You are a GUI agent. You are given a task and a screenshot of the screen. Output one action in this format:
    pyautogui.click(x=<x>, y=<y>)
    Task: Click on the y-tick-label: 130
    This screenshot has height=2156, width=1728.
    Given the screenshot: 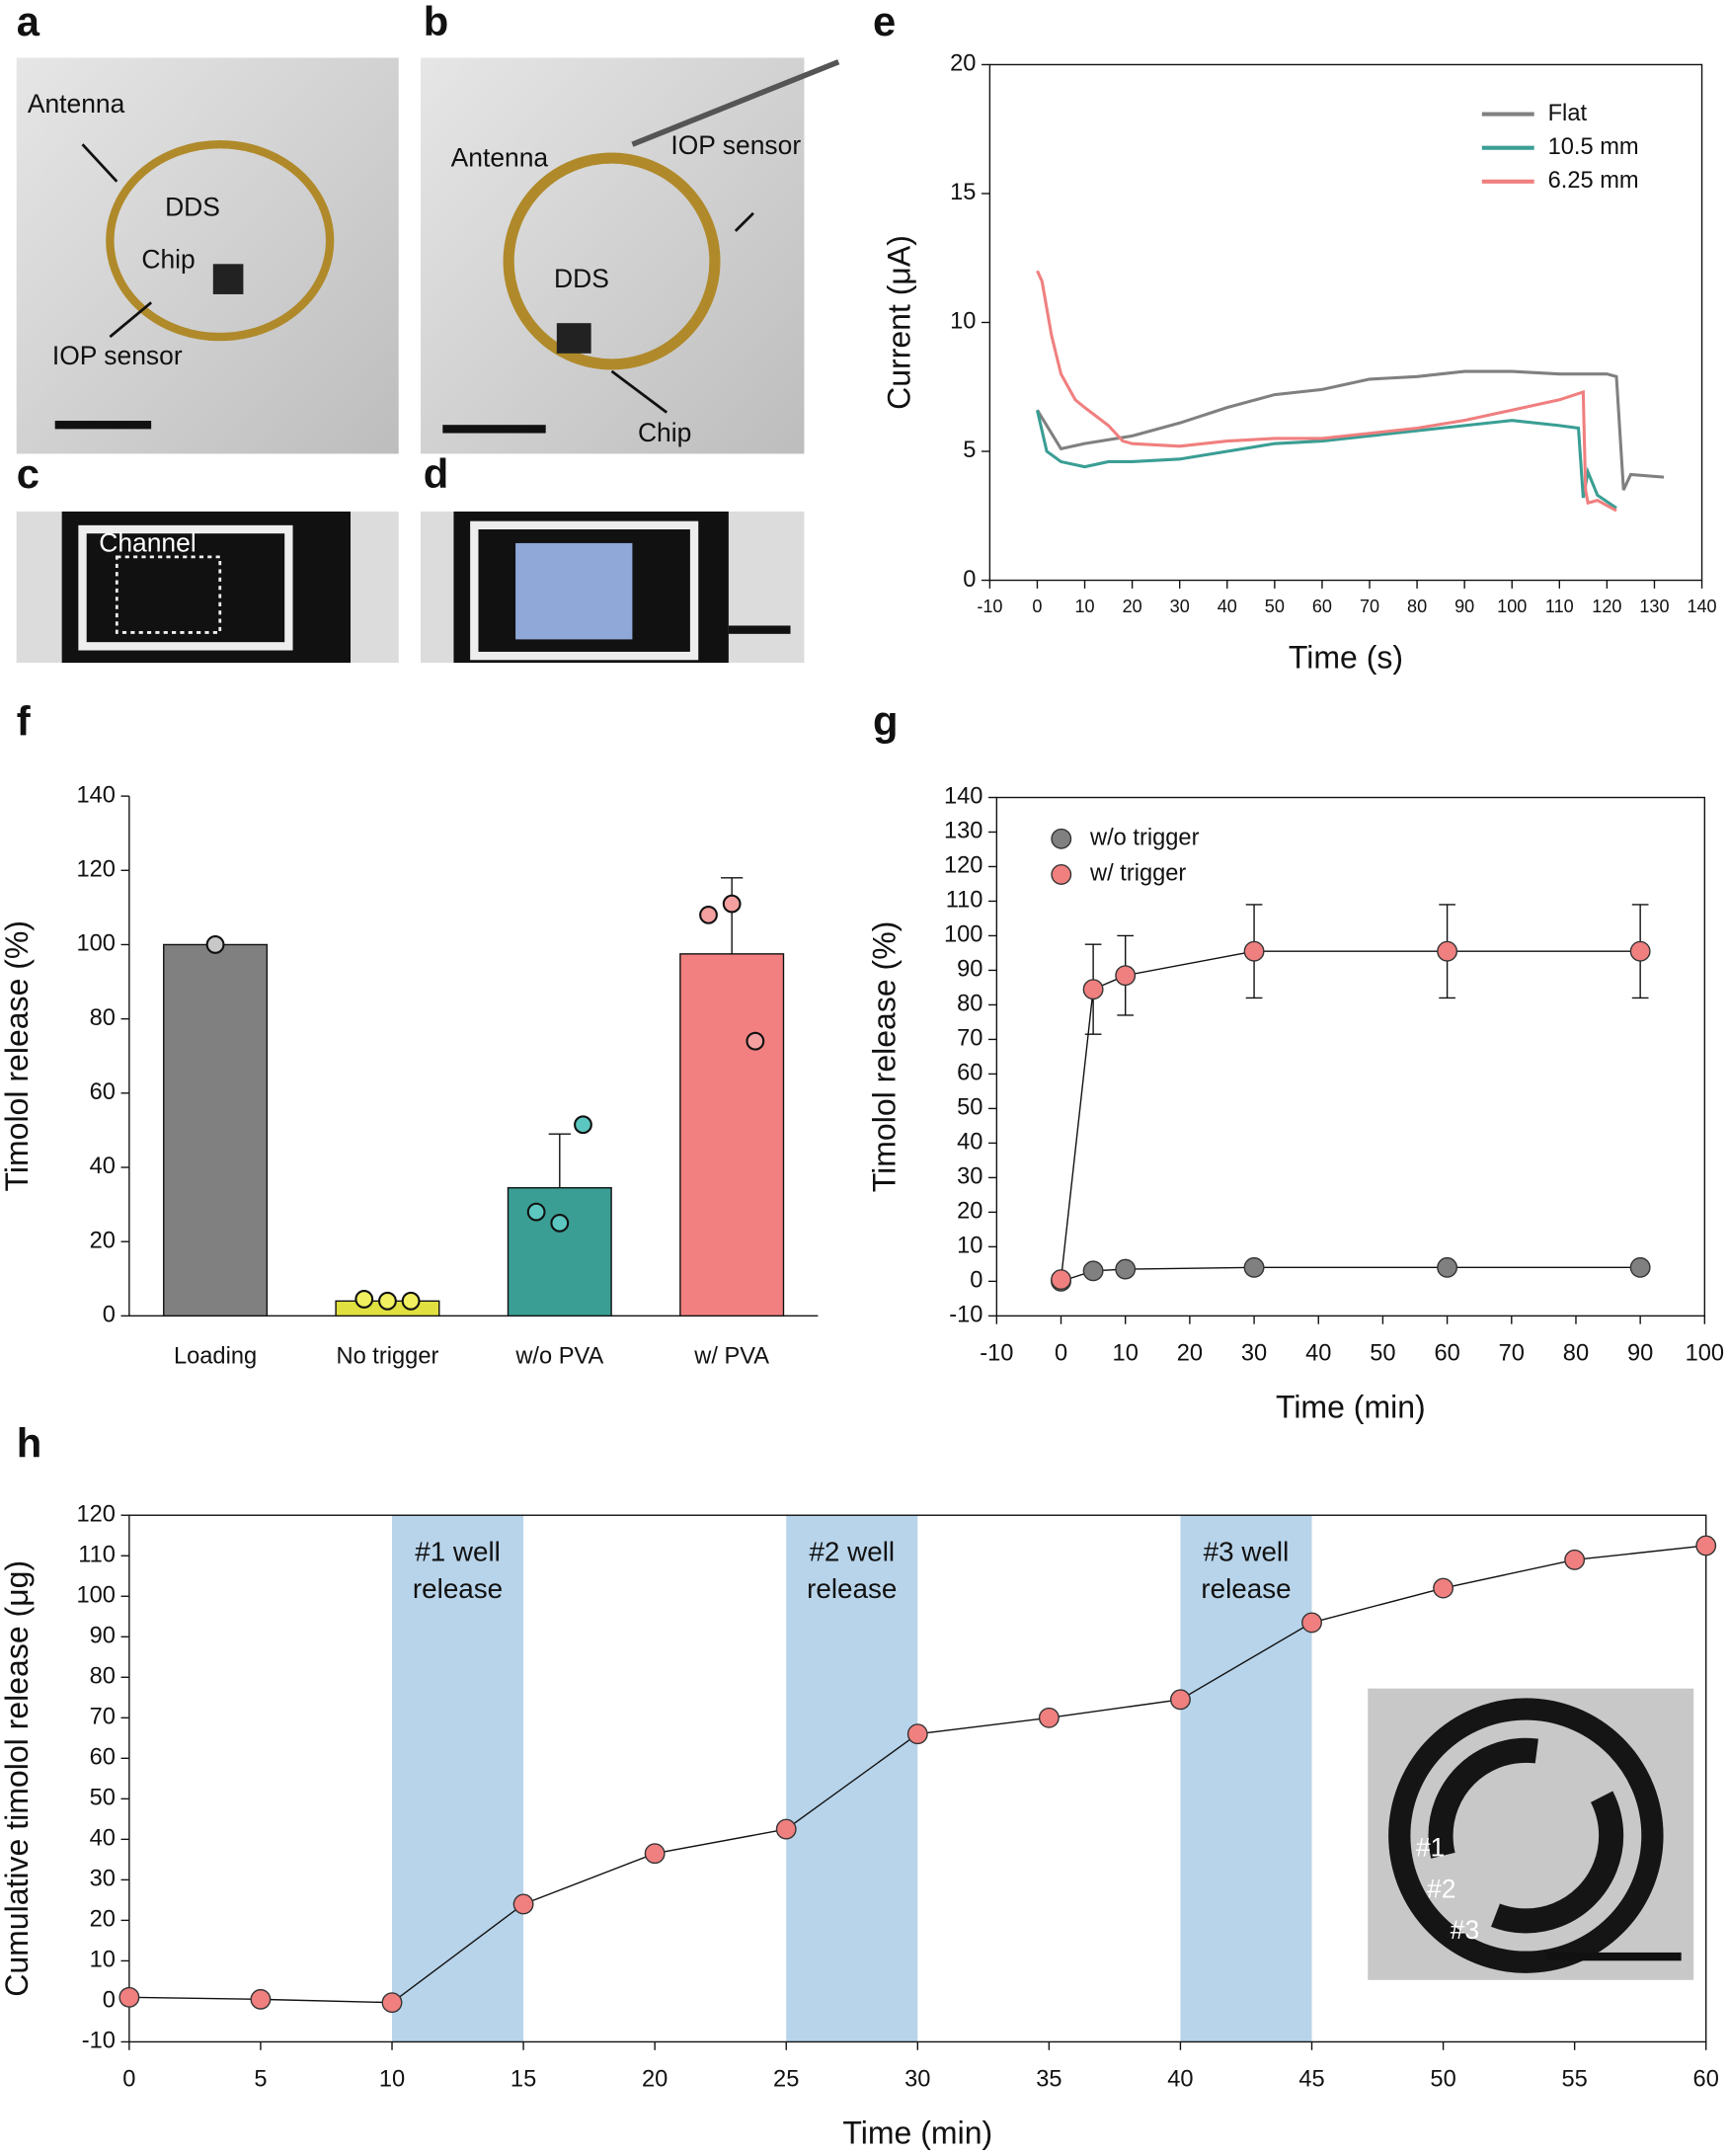 What is the action you would take?
    pyautogui.click(x=963, y=831)
    